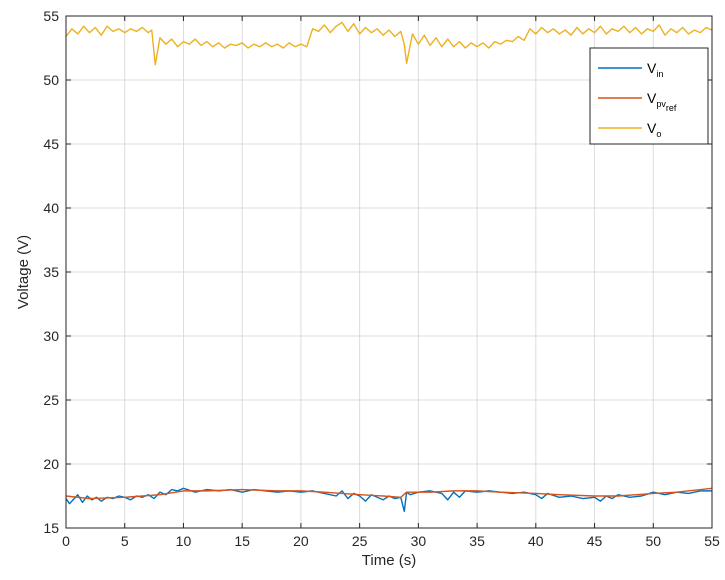 The image size is (725, 580). I want to click on legend-label: Vpvref, so click(662, 101).